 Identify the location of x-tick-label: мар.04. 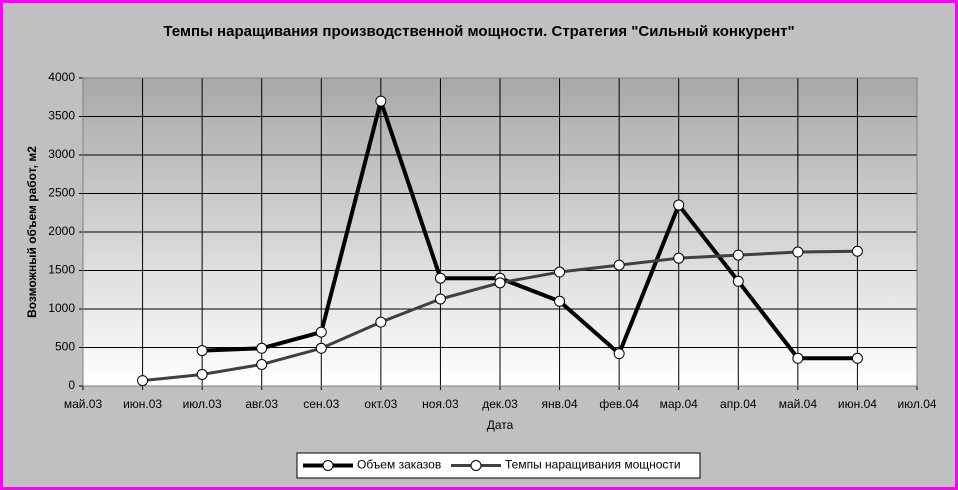
(679, 404).